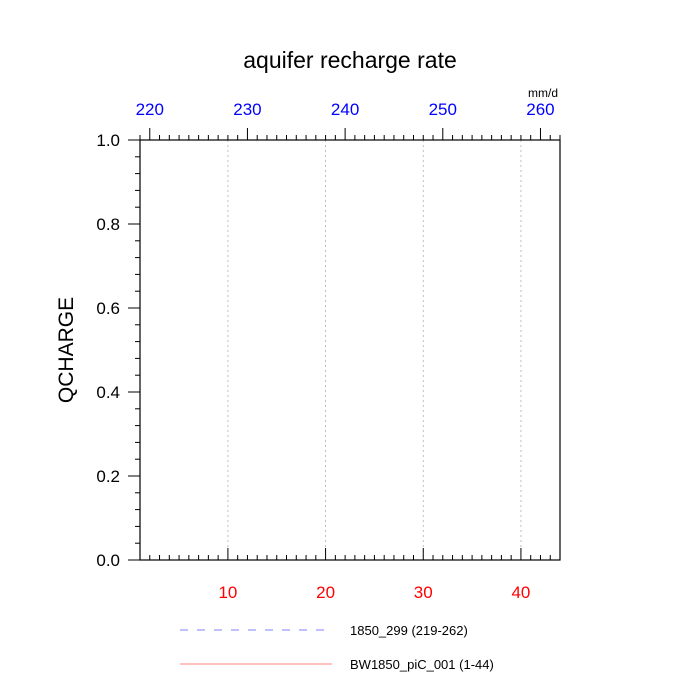 This screenshot has height=700, width=700. I want to click on x-top-tick-label: 230, so click(247, 109).